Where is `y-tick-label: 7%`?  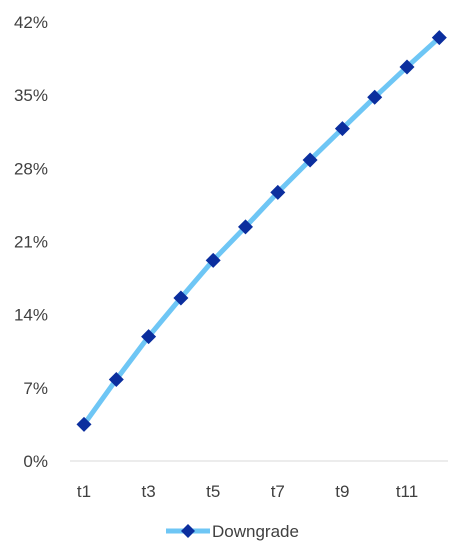
y-tick-label: 7% is located at coordinates (35, 388).